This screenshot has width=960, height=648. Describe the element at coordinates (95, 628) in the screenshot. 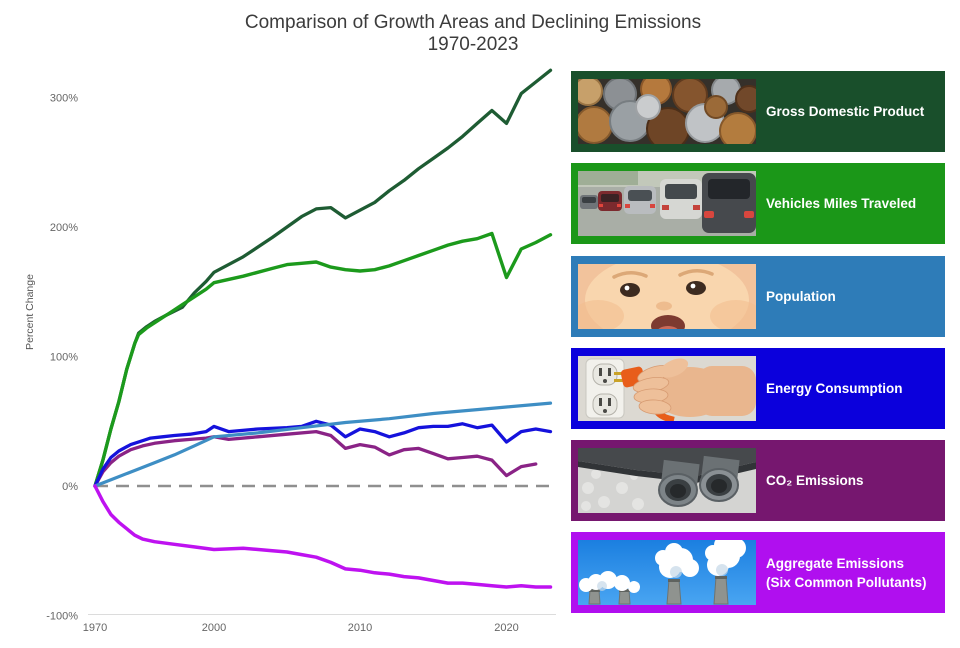

I see `x-tick-label: 1970` at that location.